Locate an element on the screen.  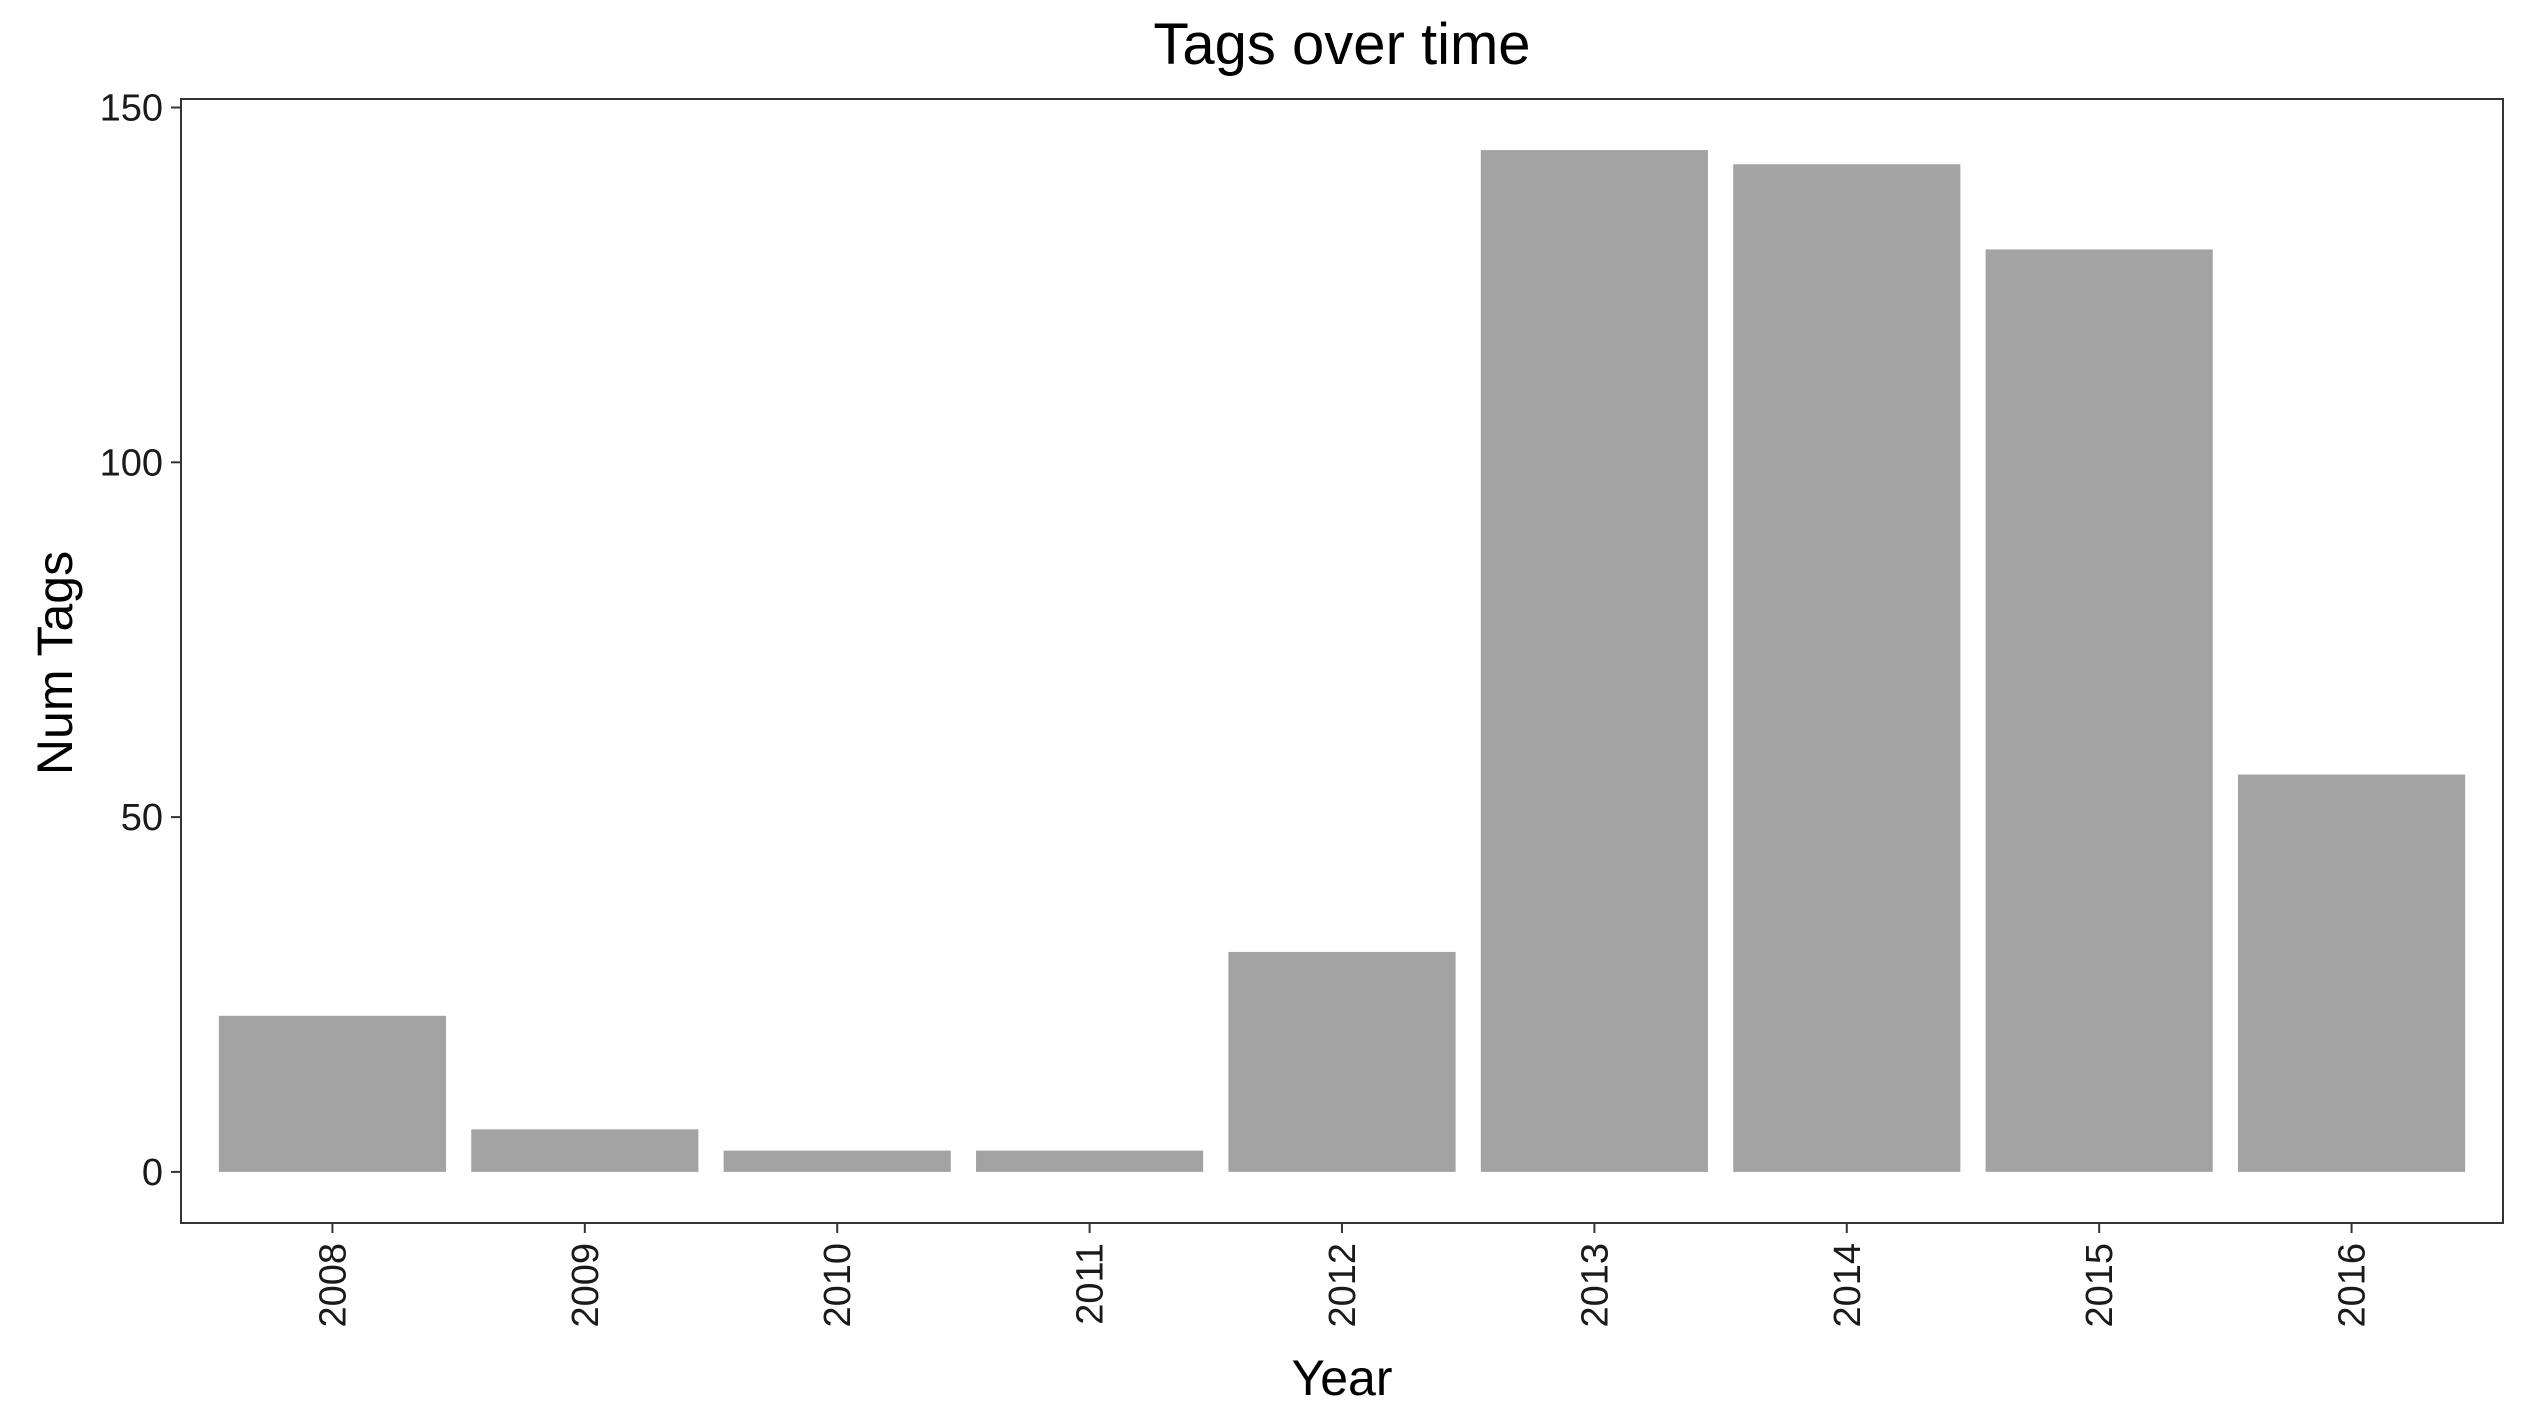
x-tick-label-2014: 2014 is located at coordinates (1848, 1285).